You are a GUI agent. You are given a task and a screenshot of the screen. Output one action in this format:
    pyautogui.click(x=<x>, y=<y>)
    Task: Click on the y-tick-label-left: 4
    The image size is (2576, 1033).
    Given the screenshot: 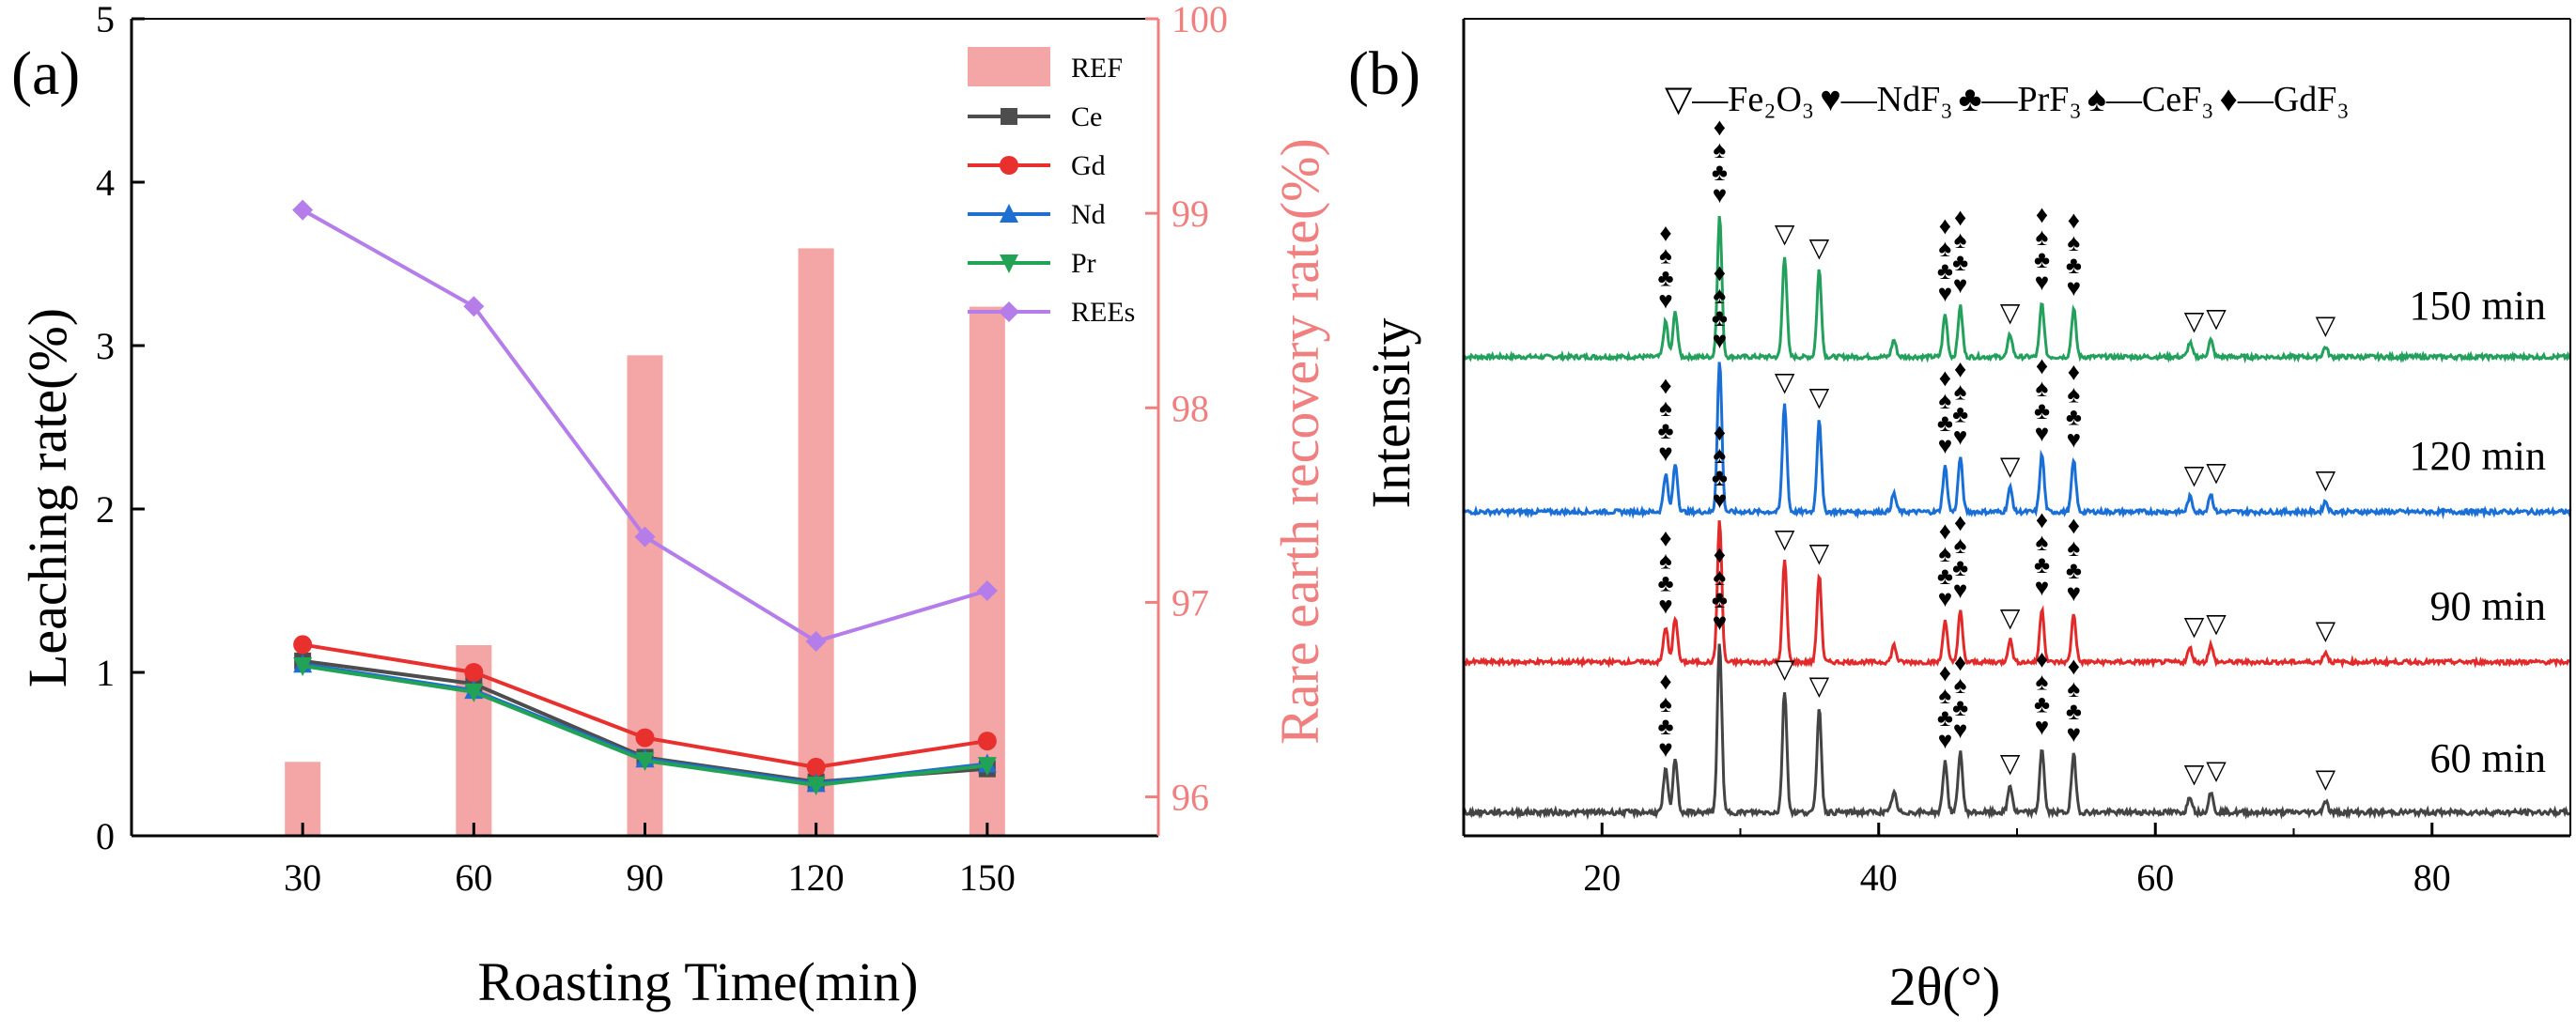 What is the action you would take?
    pyautogui.click(x=105, y=183)
    